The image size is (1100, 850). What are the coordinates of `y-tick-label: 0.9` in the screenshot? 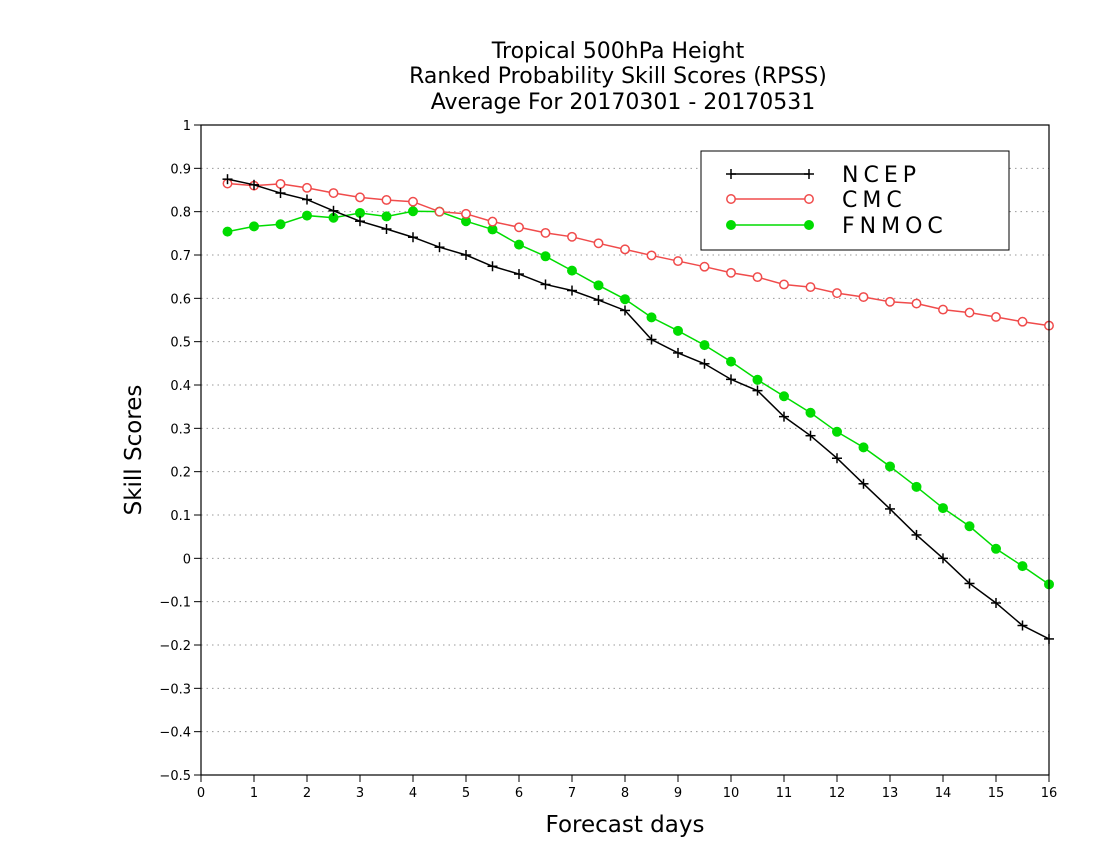 It's located at (180, 169).